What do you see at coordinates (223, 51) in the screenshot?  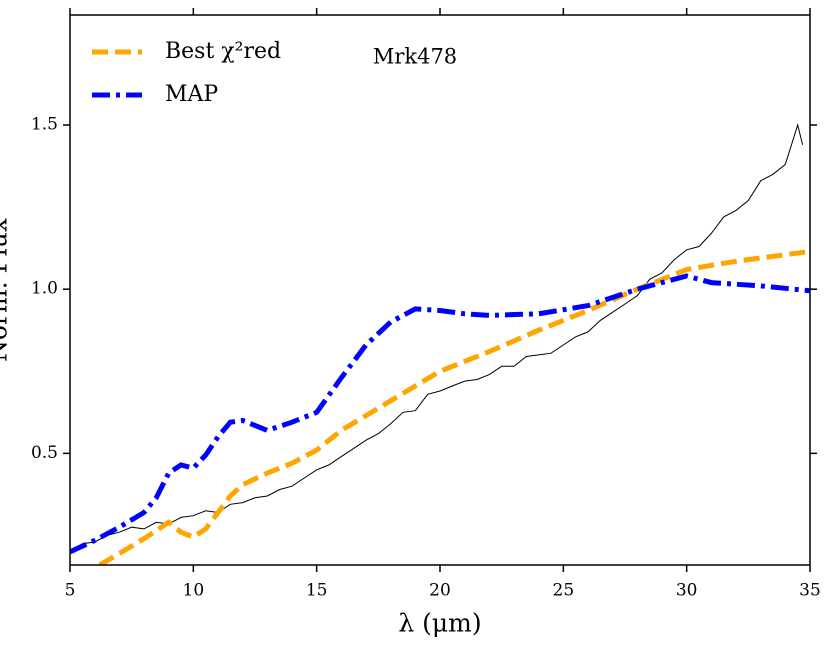 I see `legend-label: Best χ²red` at bounding box center [223, 51].